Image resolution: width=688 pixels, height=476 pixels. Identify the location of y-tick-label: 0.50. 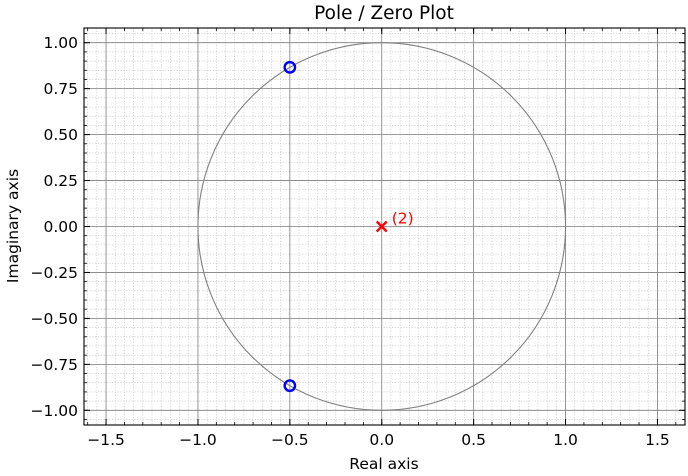
(60, 135).